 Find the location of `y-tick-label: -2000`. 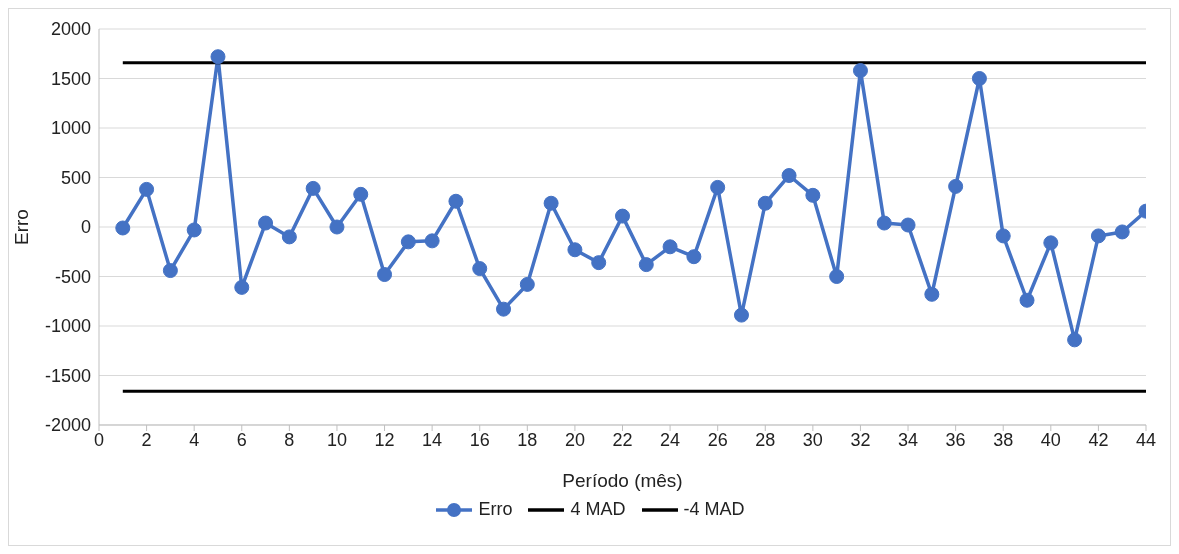

y-tick-label: -2000 is located at coordinates (67, 425).